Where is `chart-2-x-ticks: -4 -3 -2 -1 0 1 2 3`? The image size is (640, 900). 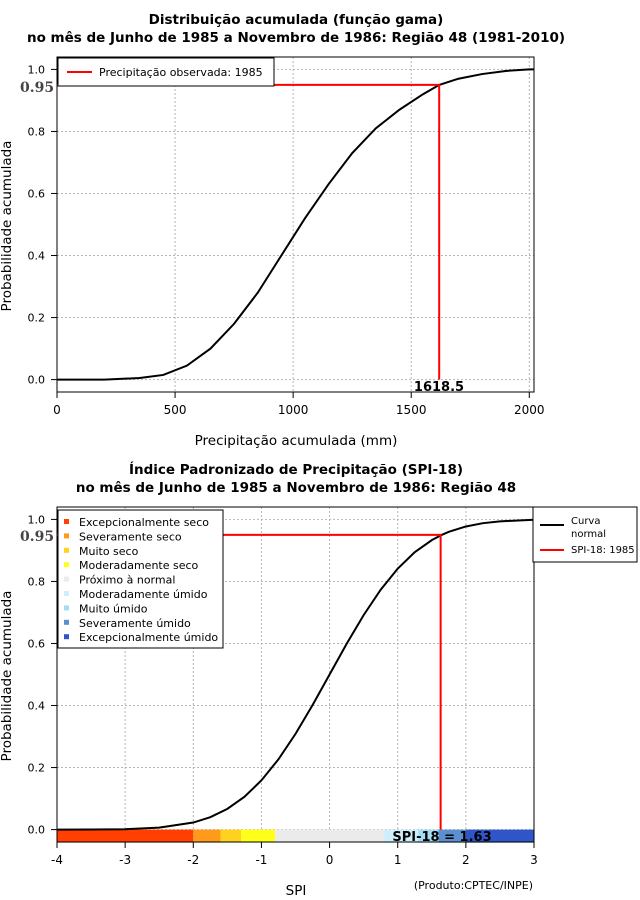 chart-2-x-ticks: -4 -3 -2 -1 0 1 2 3 is located at coordinates (294, 854).